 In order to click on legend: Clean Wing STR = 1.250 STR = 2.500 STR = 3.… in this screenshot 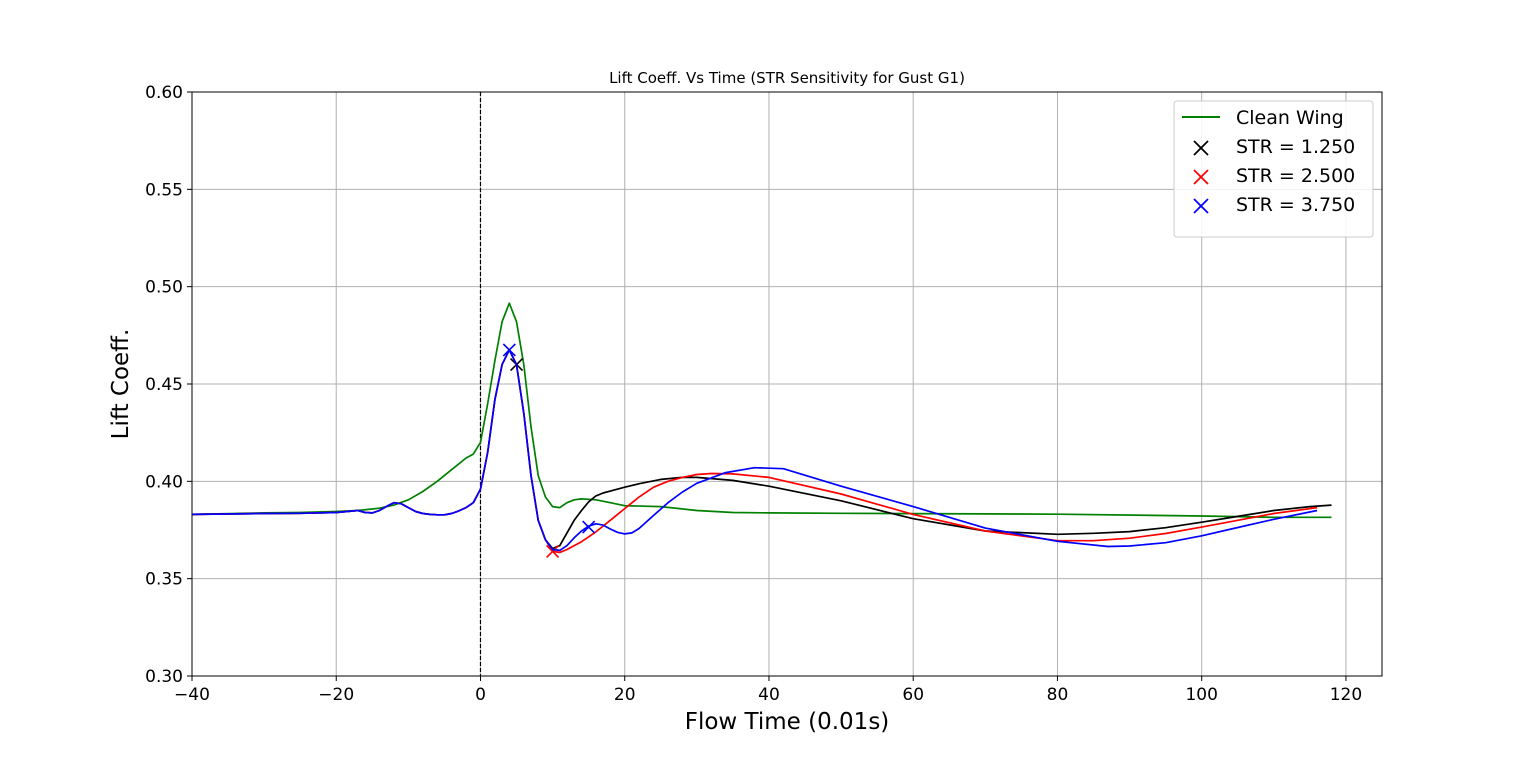, I will do `click(1273, 169)`.